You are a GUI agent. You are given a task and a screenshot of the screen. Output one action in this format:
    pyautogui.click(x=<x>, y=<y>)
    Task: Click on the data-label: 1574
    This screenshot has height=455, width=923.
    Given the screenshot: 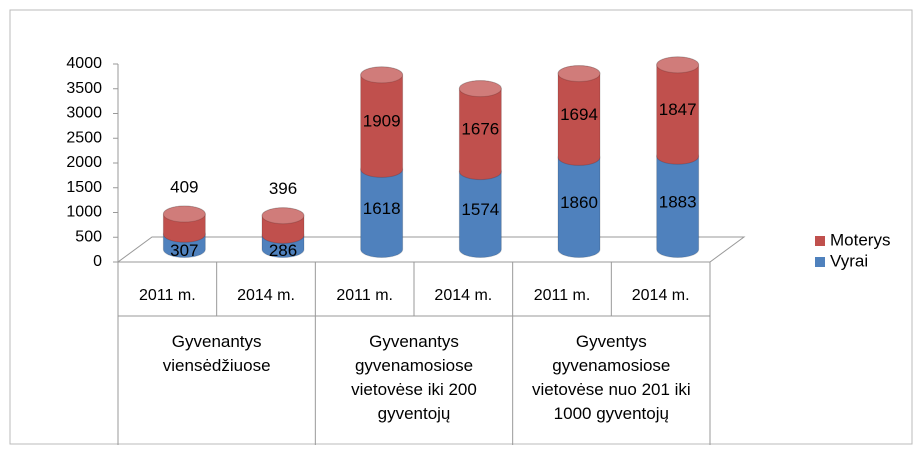 What is the action you would take?
    pyautogui.click(x=480, y=209)
    